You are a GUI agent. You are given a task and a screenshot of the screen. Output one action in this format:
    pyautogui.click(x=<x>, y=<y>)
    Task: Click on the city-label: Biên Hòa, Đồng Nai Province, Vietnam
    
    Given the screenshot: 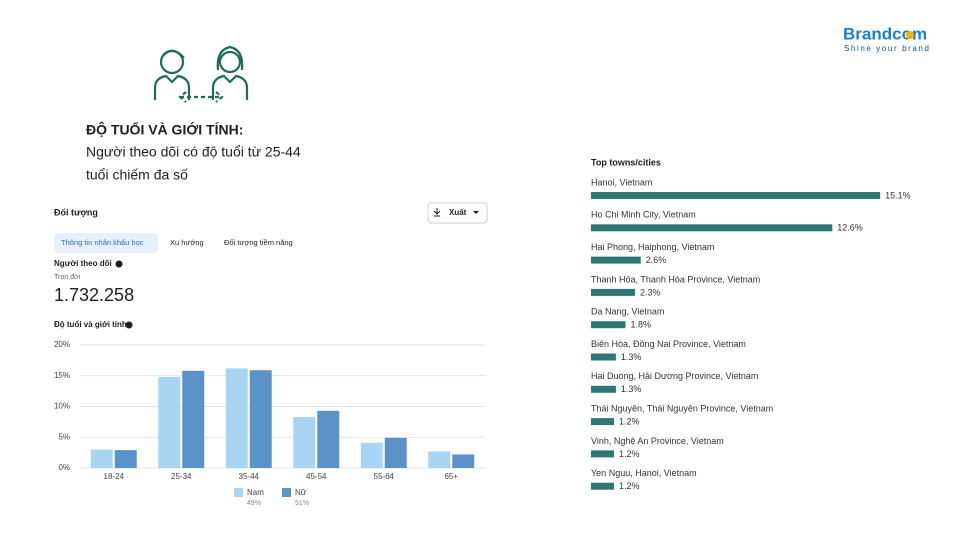 What is the action you would take?
    pyautogui.click(x=668, y=344)
    